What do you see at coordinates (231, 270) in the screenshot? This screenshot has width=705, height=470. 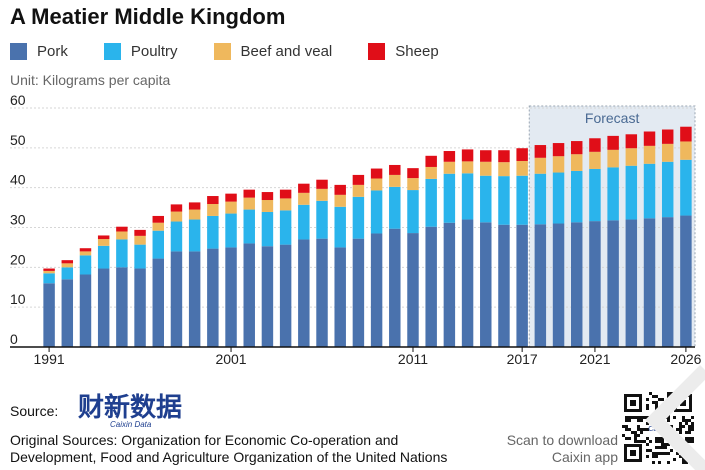 I see `bar-group-2001` at bounding box center [231, 270].